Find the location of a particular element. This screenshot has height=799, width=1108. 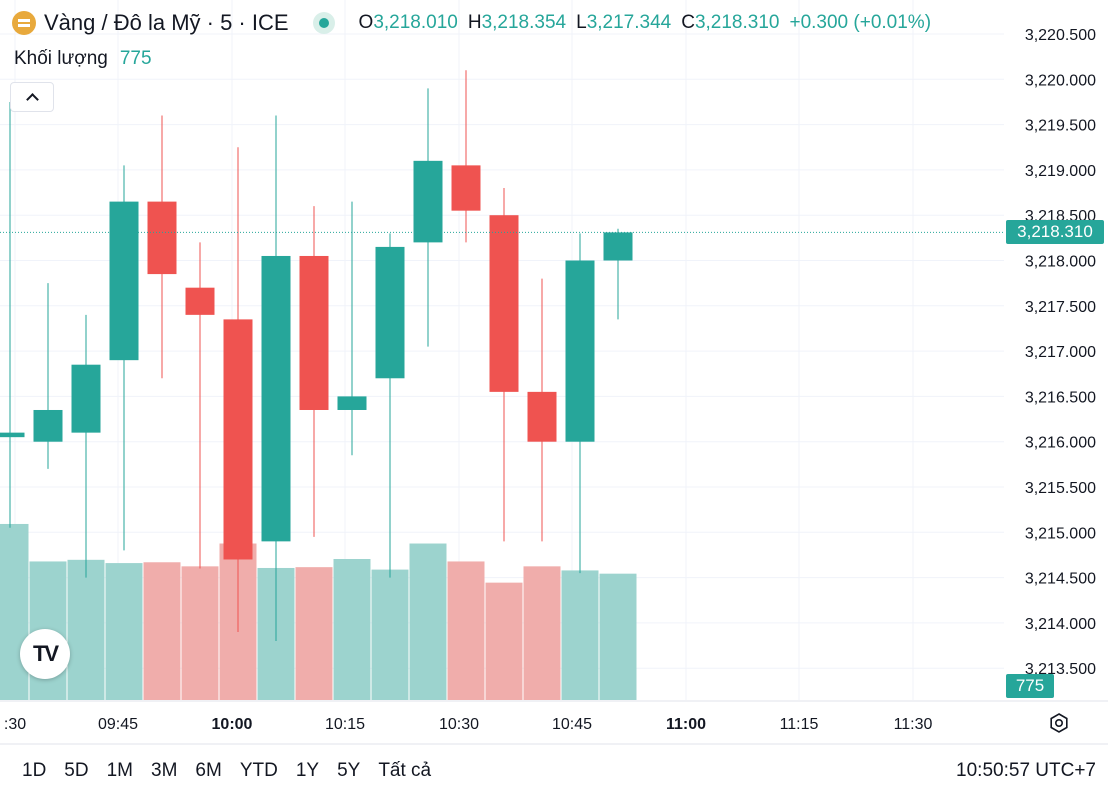

ohlc-key-close: C is located at coordinates (688, 22).